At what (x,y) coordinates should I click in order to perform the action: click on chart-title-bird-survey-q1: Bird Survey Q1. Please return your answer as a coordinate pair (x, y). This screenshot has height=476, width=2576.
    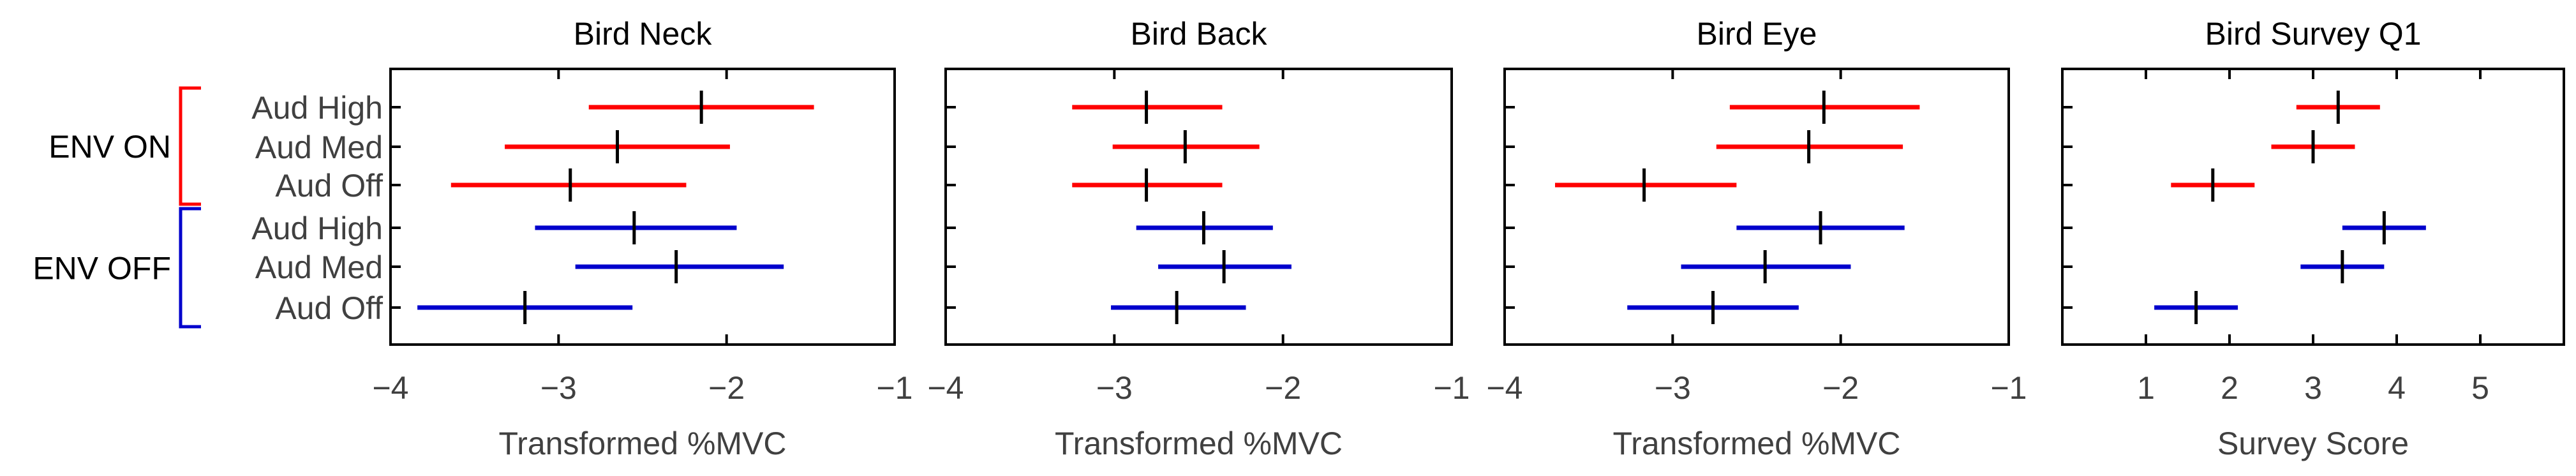
    Looking at the image, I should click on (2313, 34).